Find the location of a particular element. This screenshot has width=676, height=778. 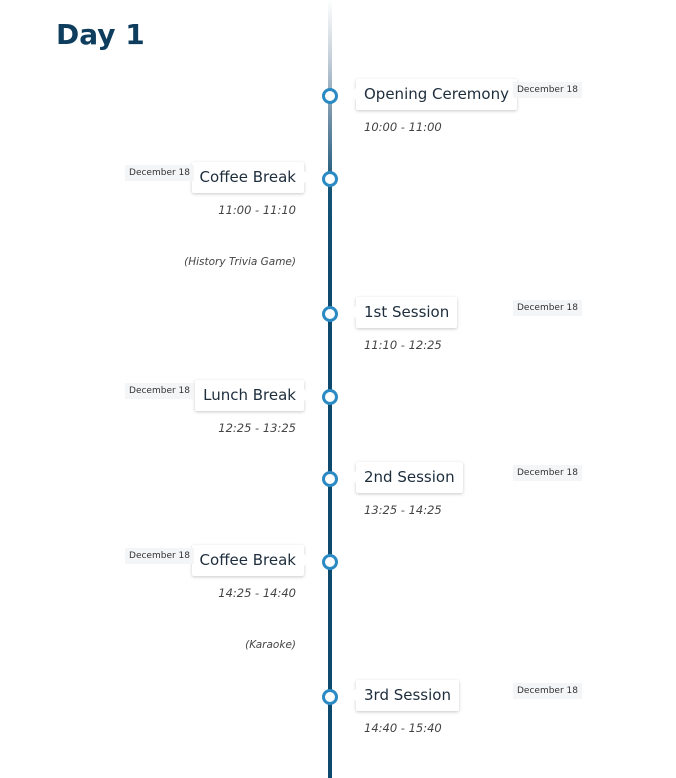

event-time: 13:25 - 14:25 is located at coordinates (403, 510).